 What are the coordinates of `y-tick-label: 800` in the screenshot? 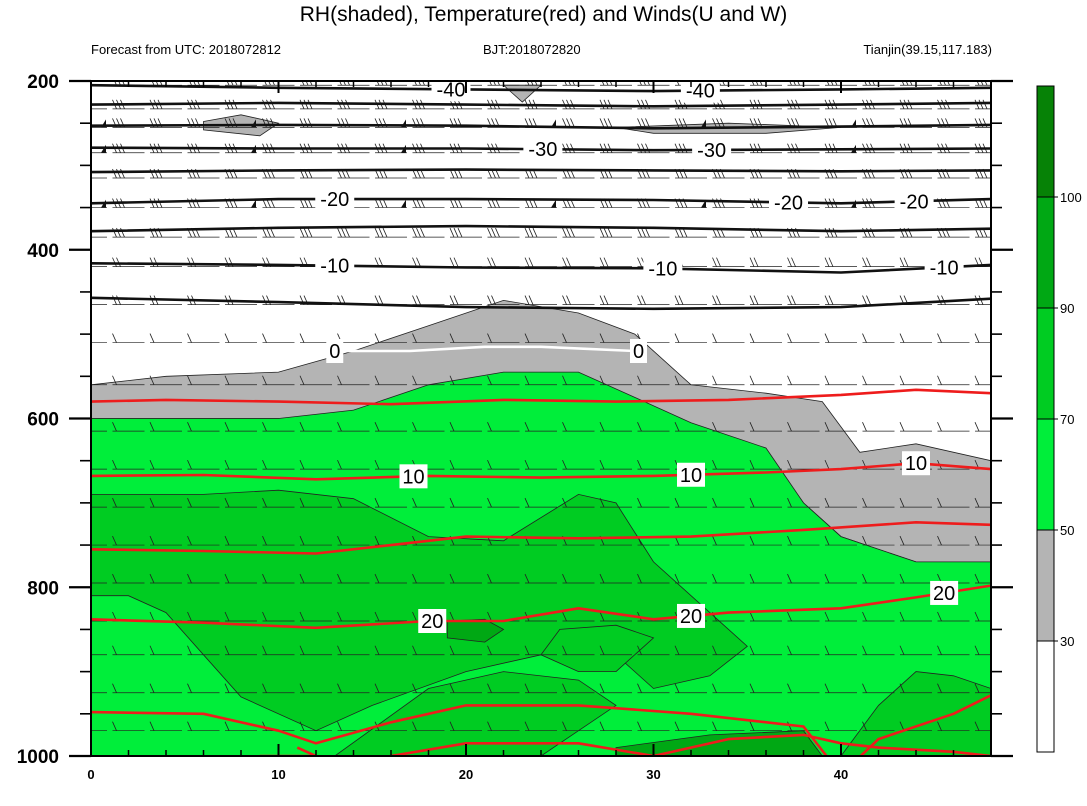 It's located at (43, 588).